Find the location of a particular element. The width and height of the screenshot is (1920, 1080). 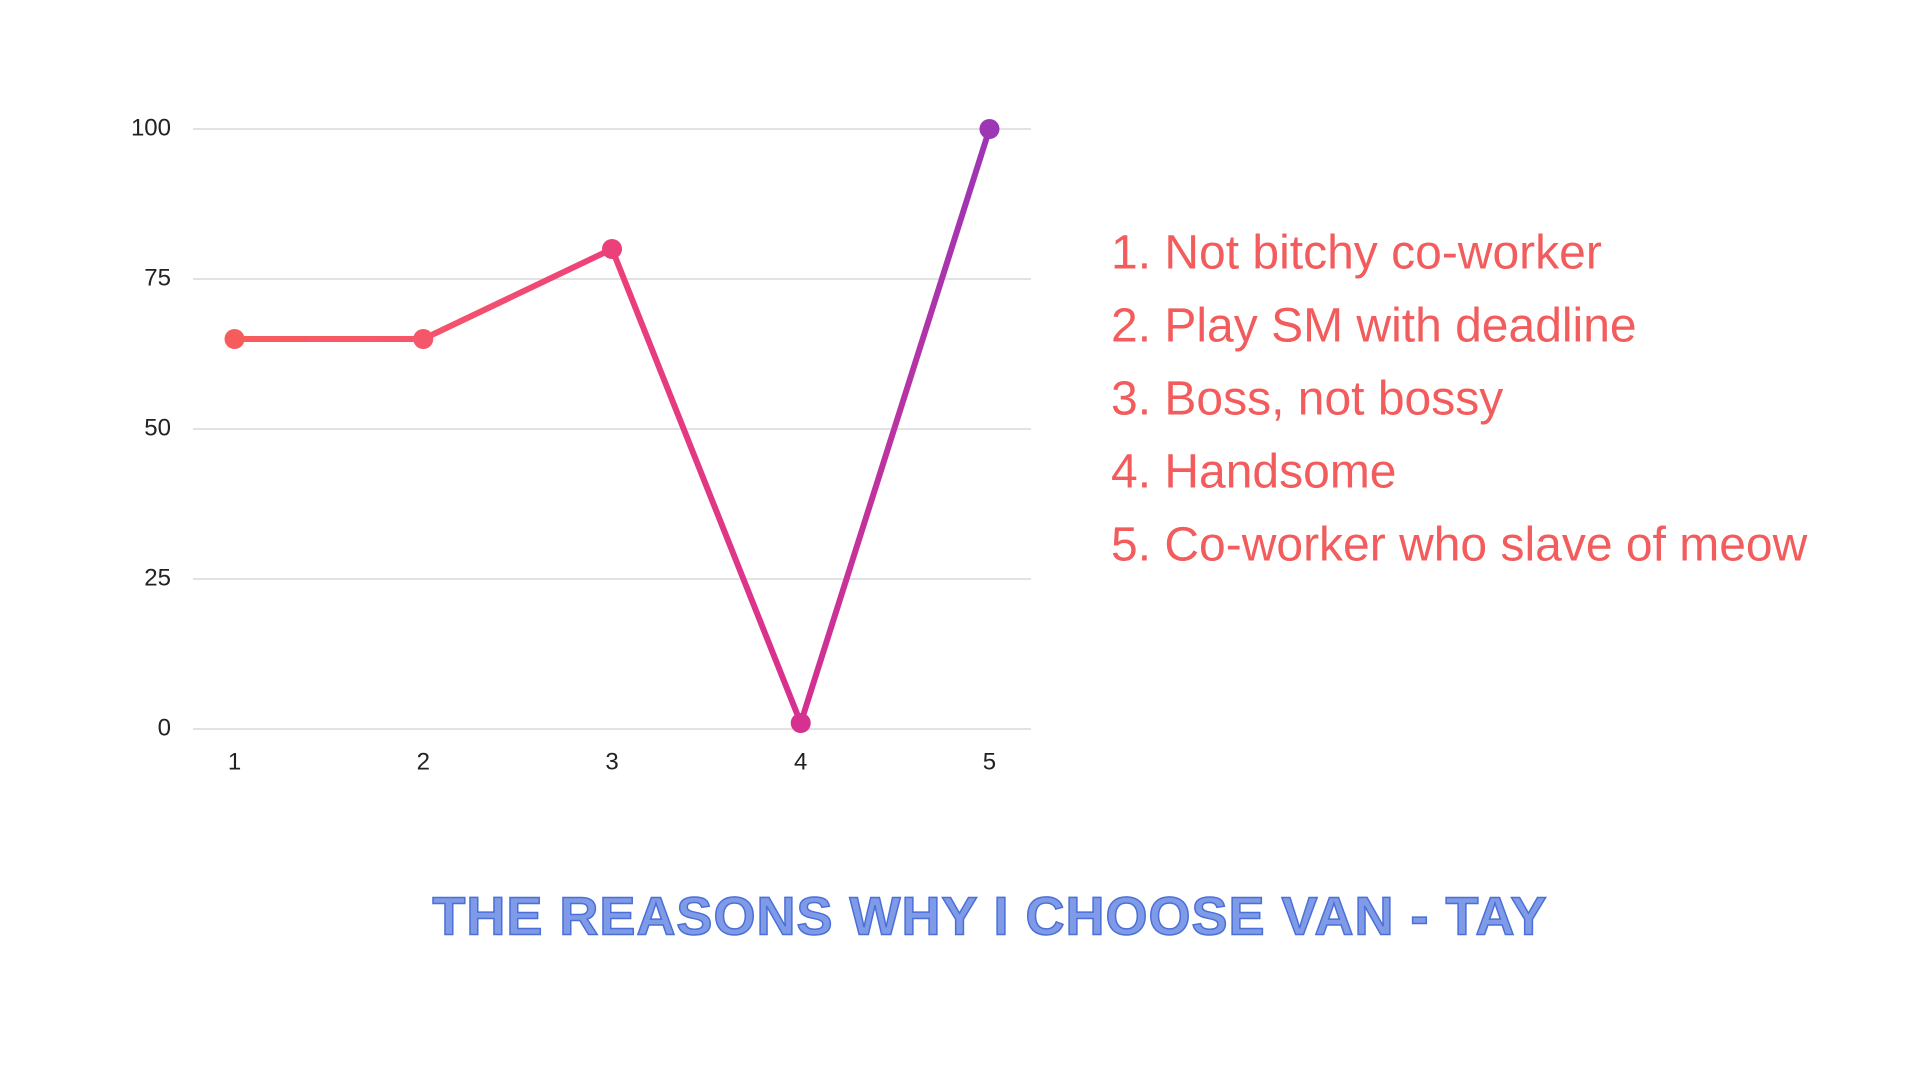

note: 1. Not bitchy co-worker is located at coordinates (1356, 253).